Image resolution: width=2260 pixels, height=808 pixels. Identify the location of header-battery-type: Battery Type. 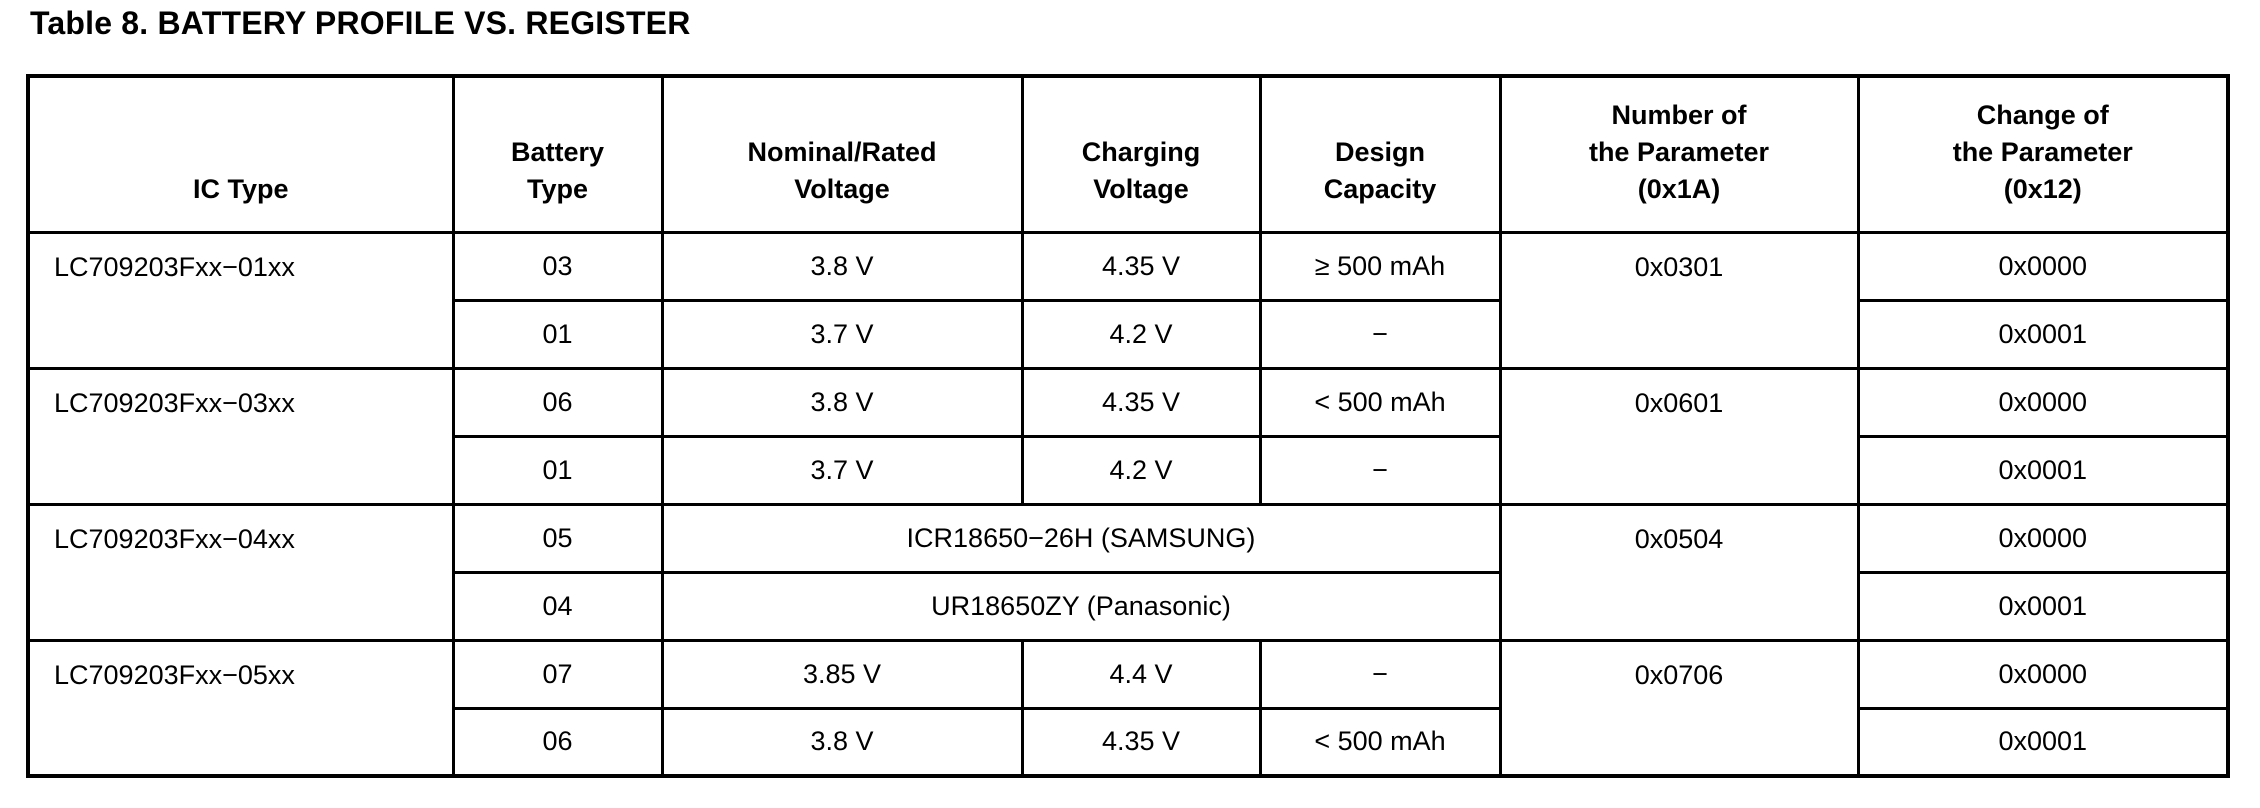
(557, 154).